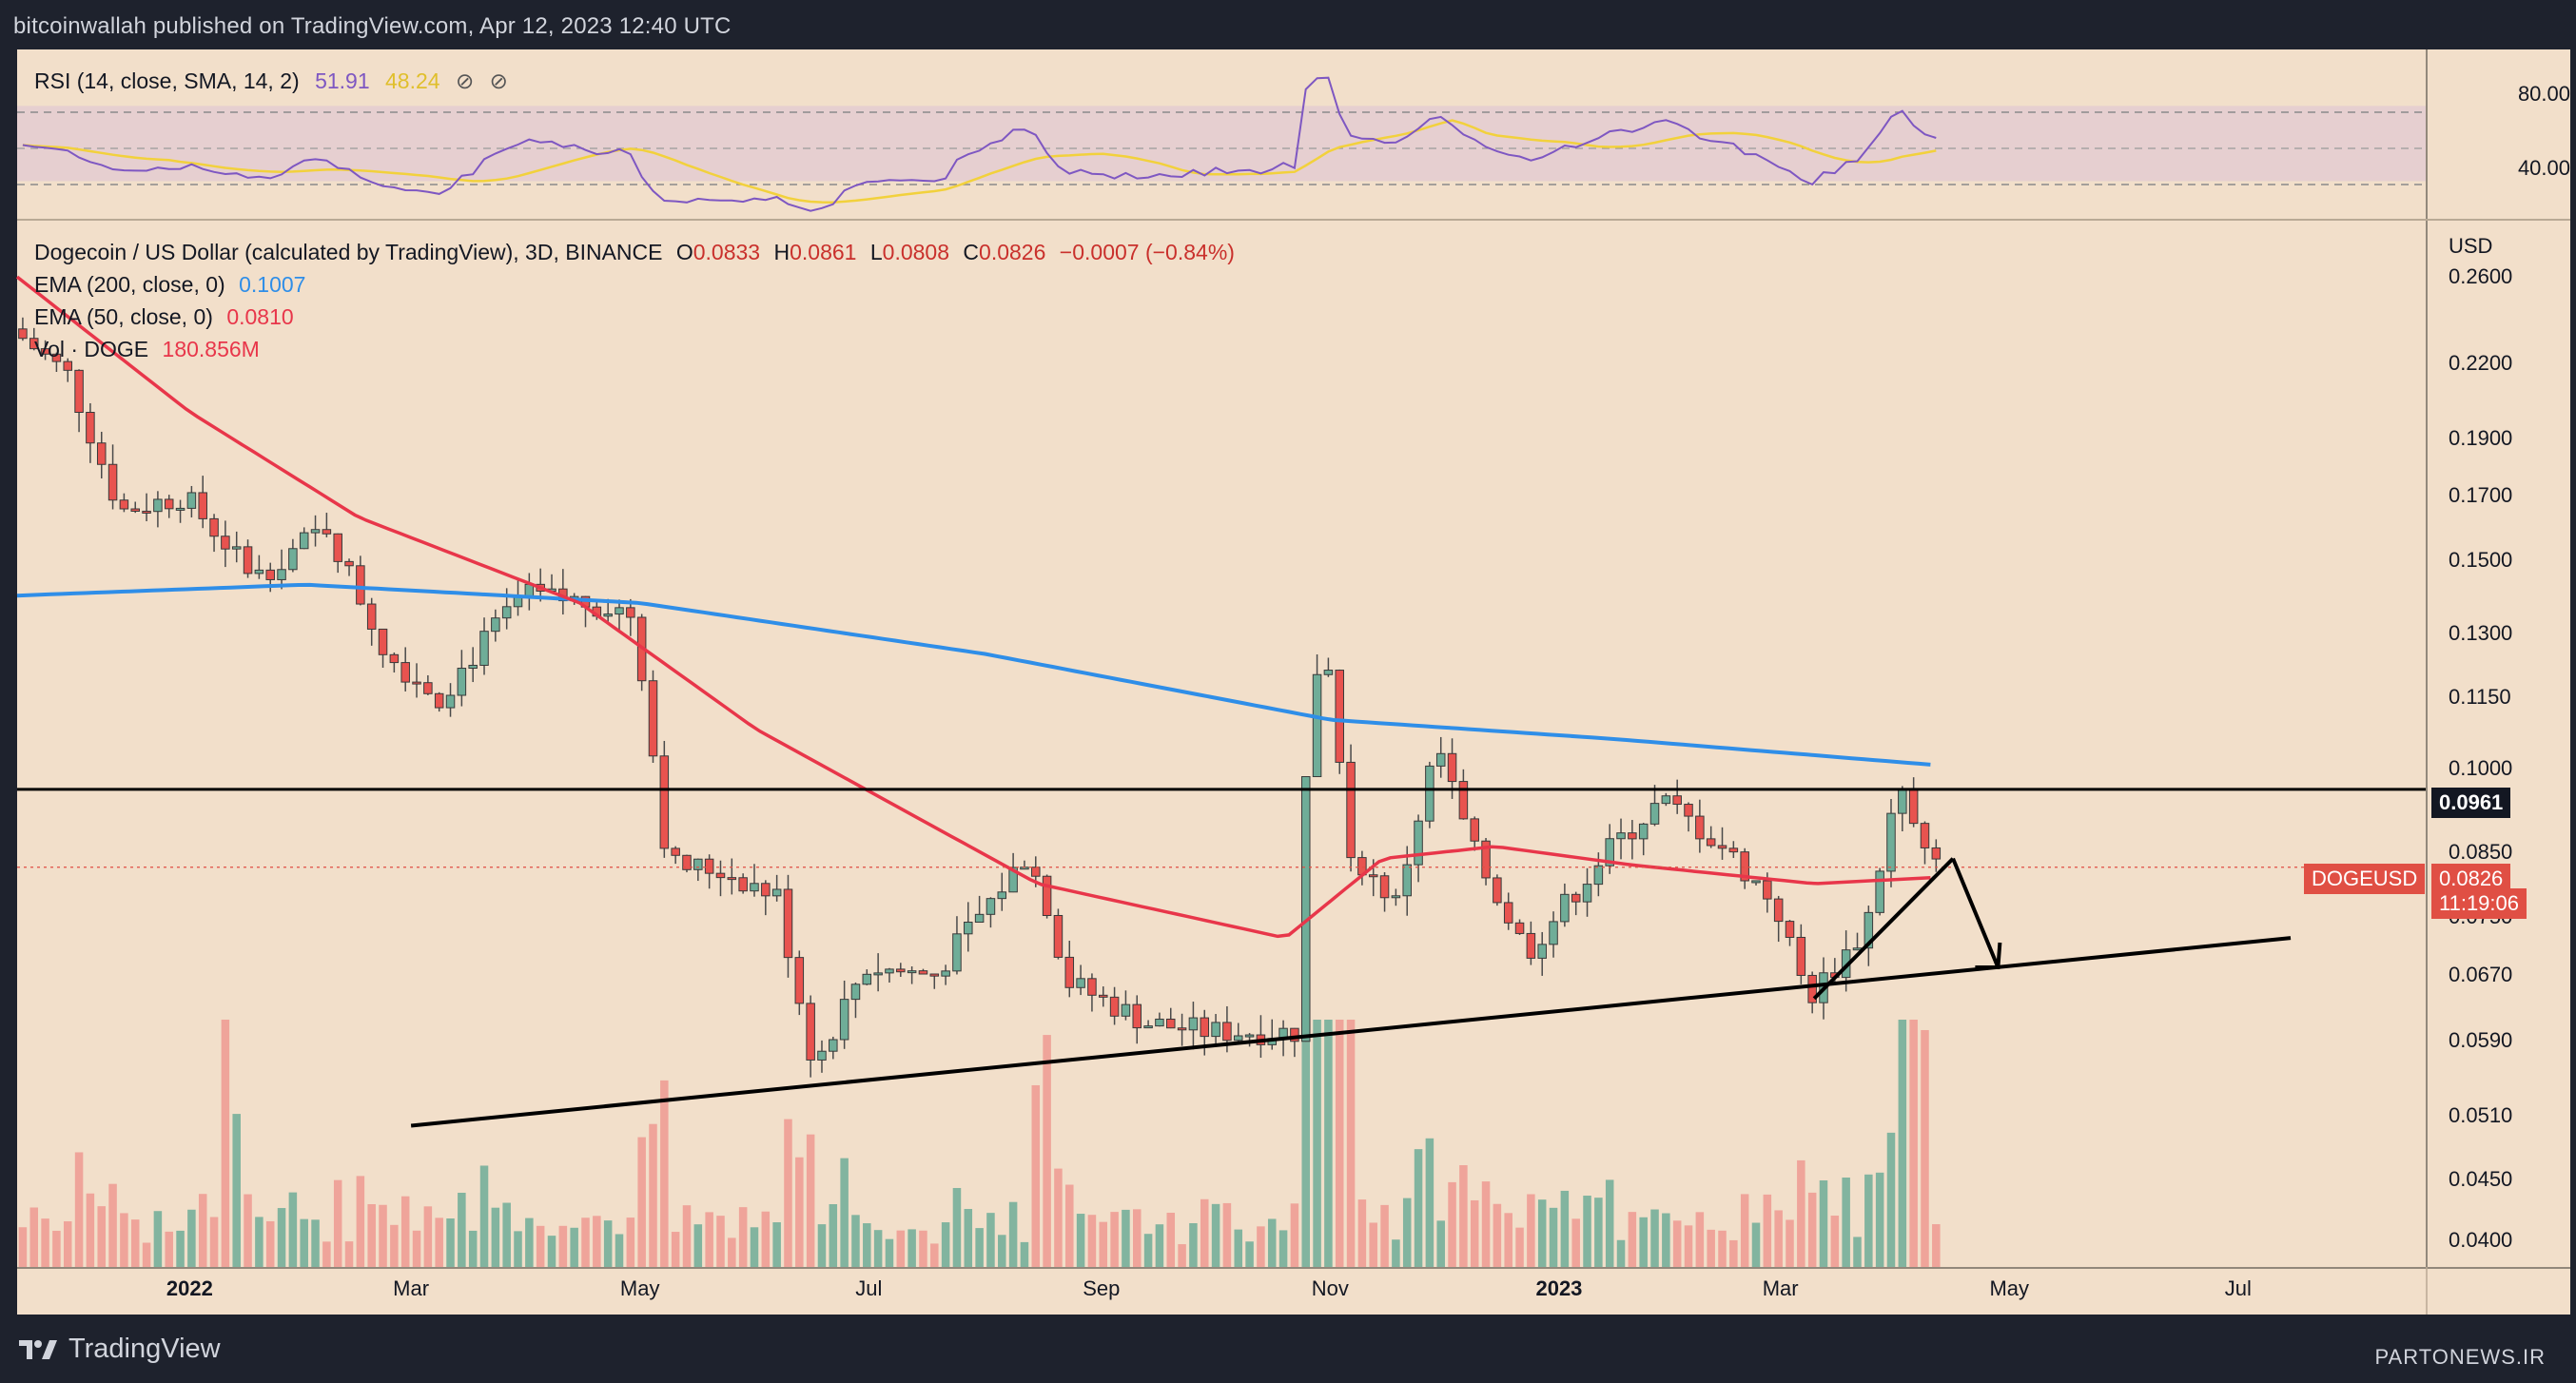 The width and height of the screenshot is (2576, 1383). Describe the element at coordinates (1884, 929) in the screenshot. I see `rising-trendline` at that location.